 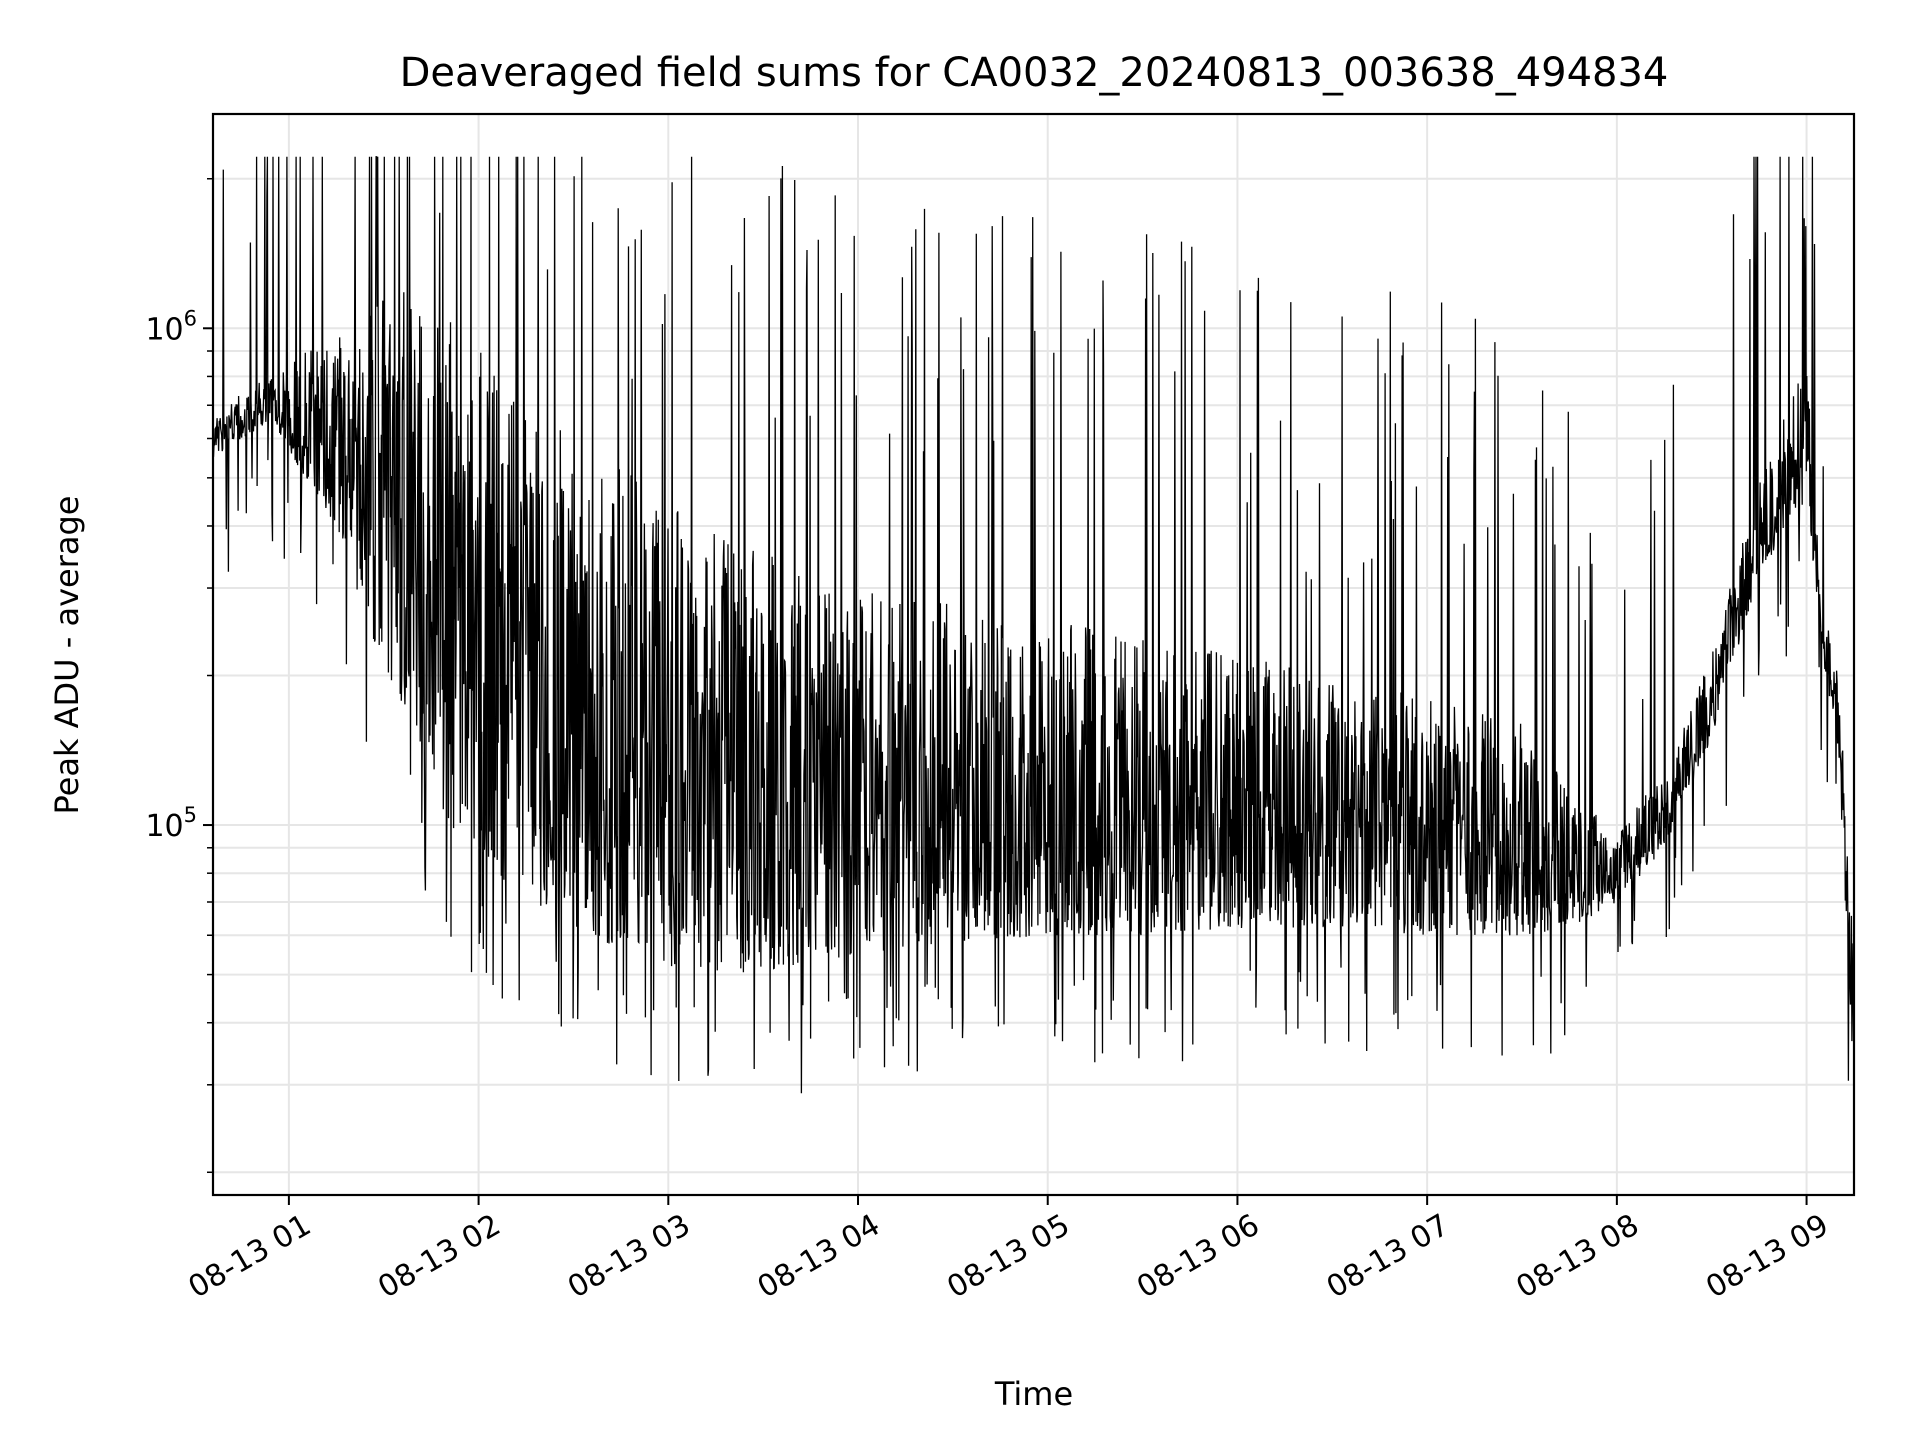 I want to click on x-axis-title: Time, so click(x=1033, y=1394).